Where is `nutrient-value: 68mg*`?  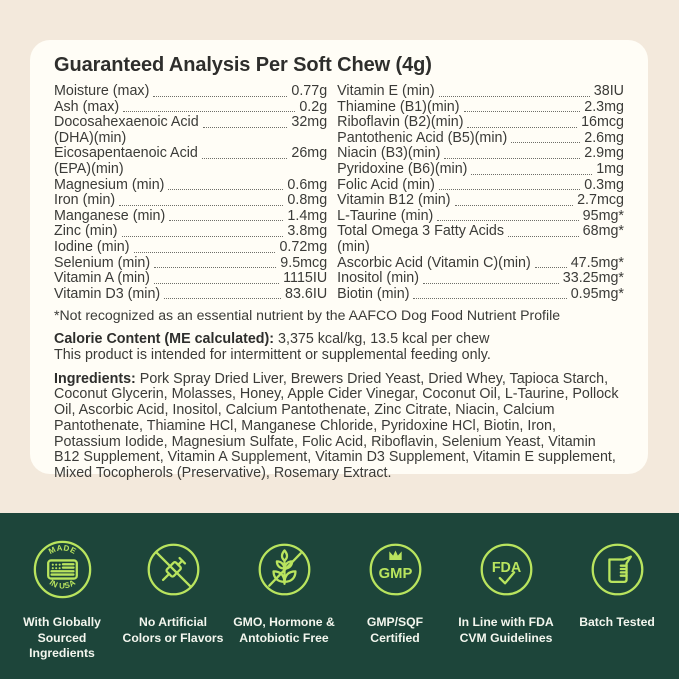 nutrient-value: 68mg* is located at coordinates (603, 231).